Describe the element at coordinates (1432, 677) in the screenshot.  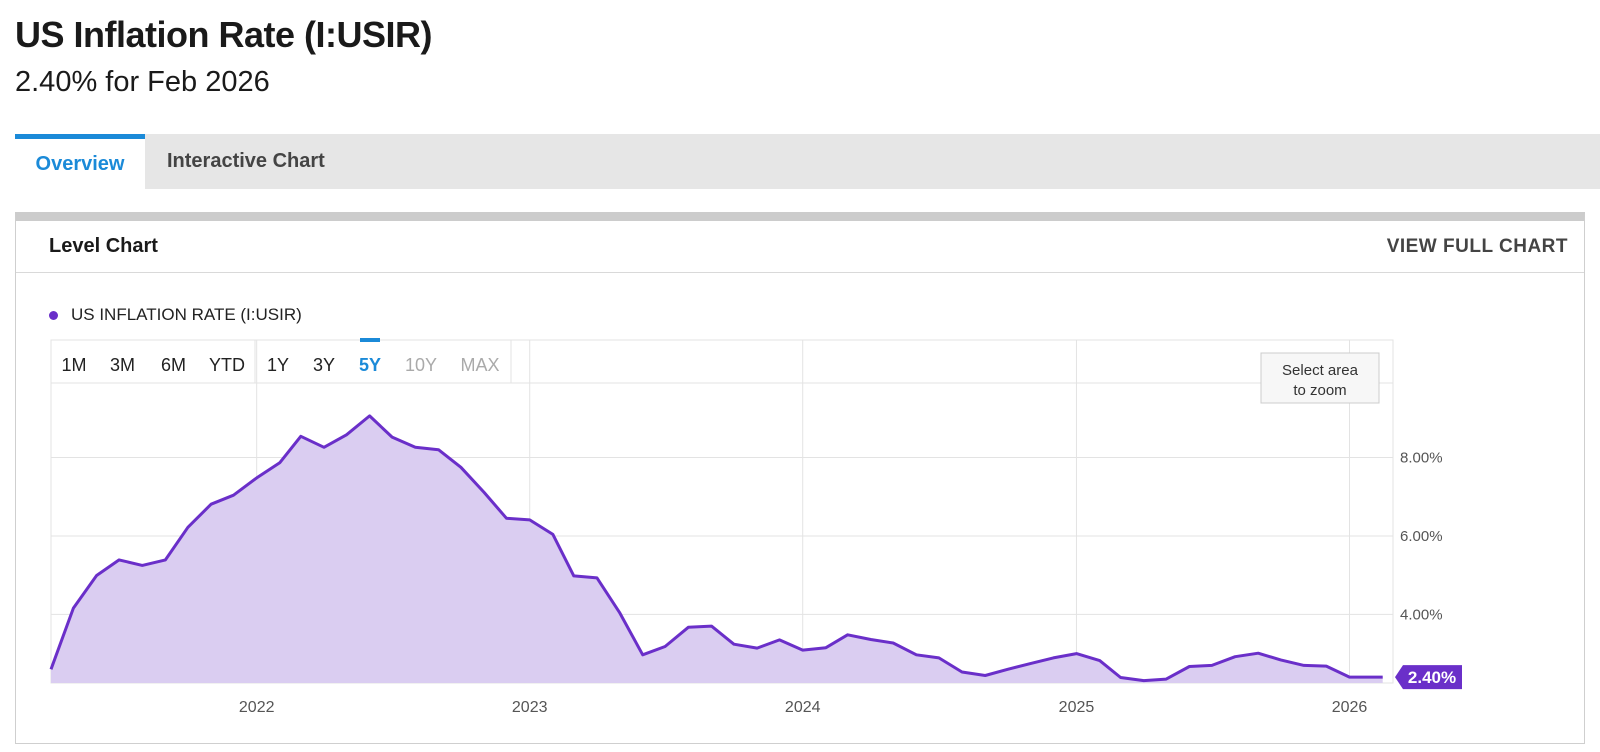
I see `last-value-label: 2.40%` at that location.